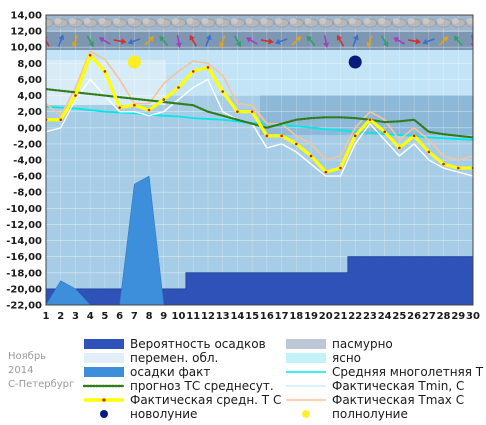 This screenshot has width=486, height=425. I want to click on y-tick-label: -8,00, so click(27, 193).